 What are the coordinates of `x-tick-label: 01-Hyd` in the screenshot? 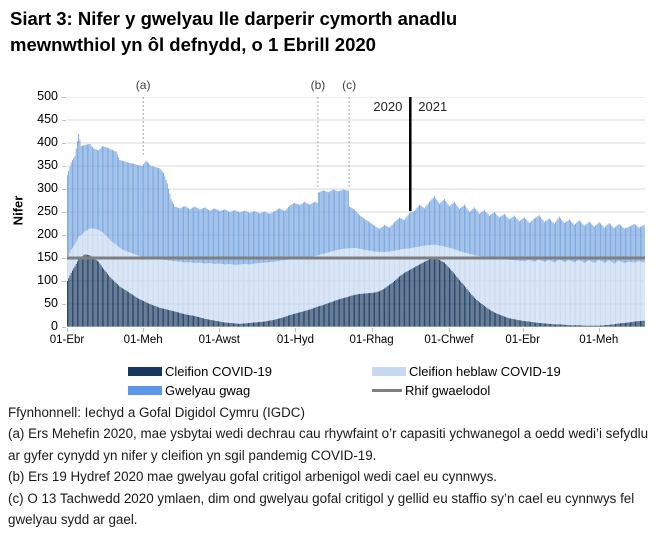 It's located at (295, 340).